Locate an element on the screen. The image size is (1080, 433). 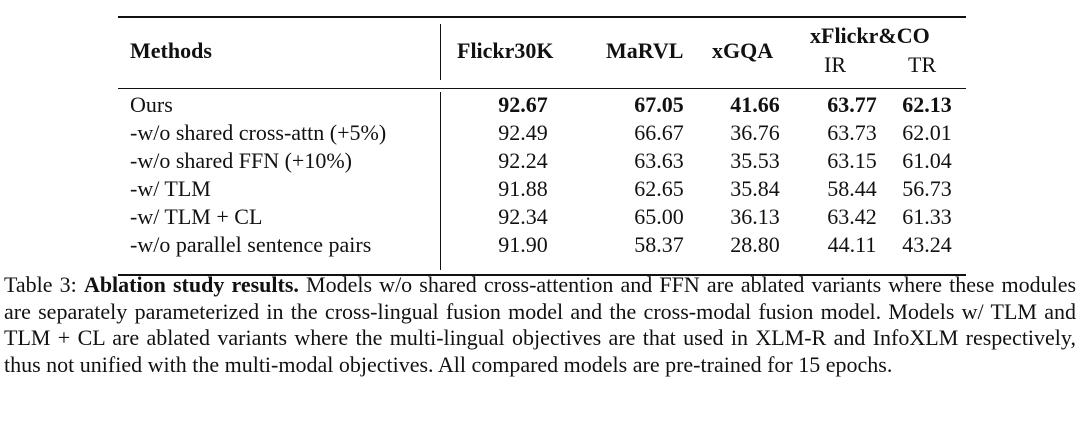
flickr30k-cell: 92.49 is located at coordinates (523, 132).